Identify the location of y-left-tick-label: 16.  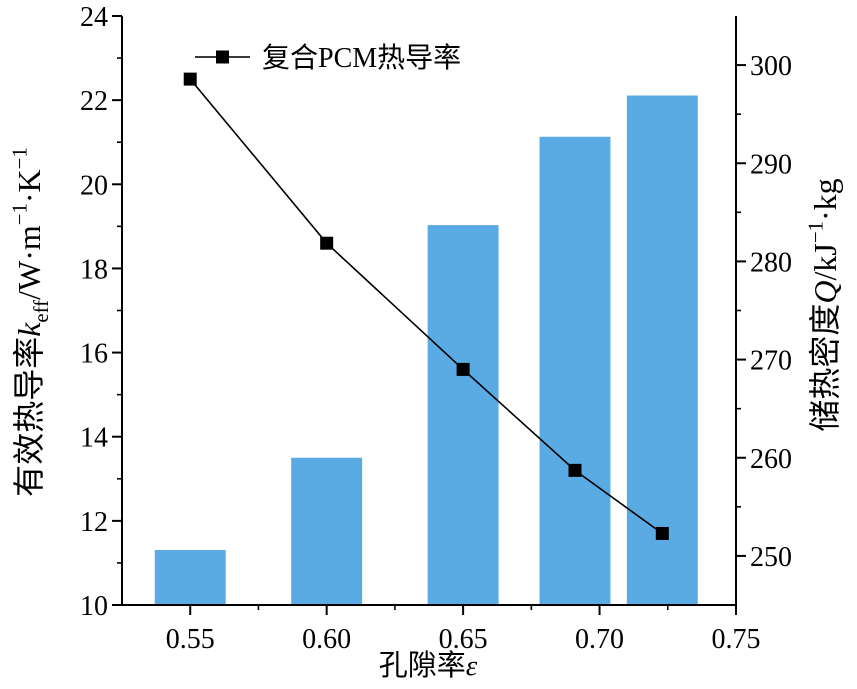
(94, 354).